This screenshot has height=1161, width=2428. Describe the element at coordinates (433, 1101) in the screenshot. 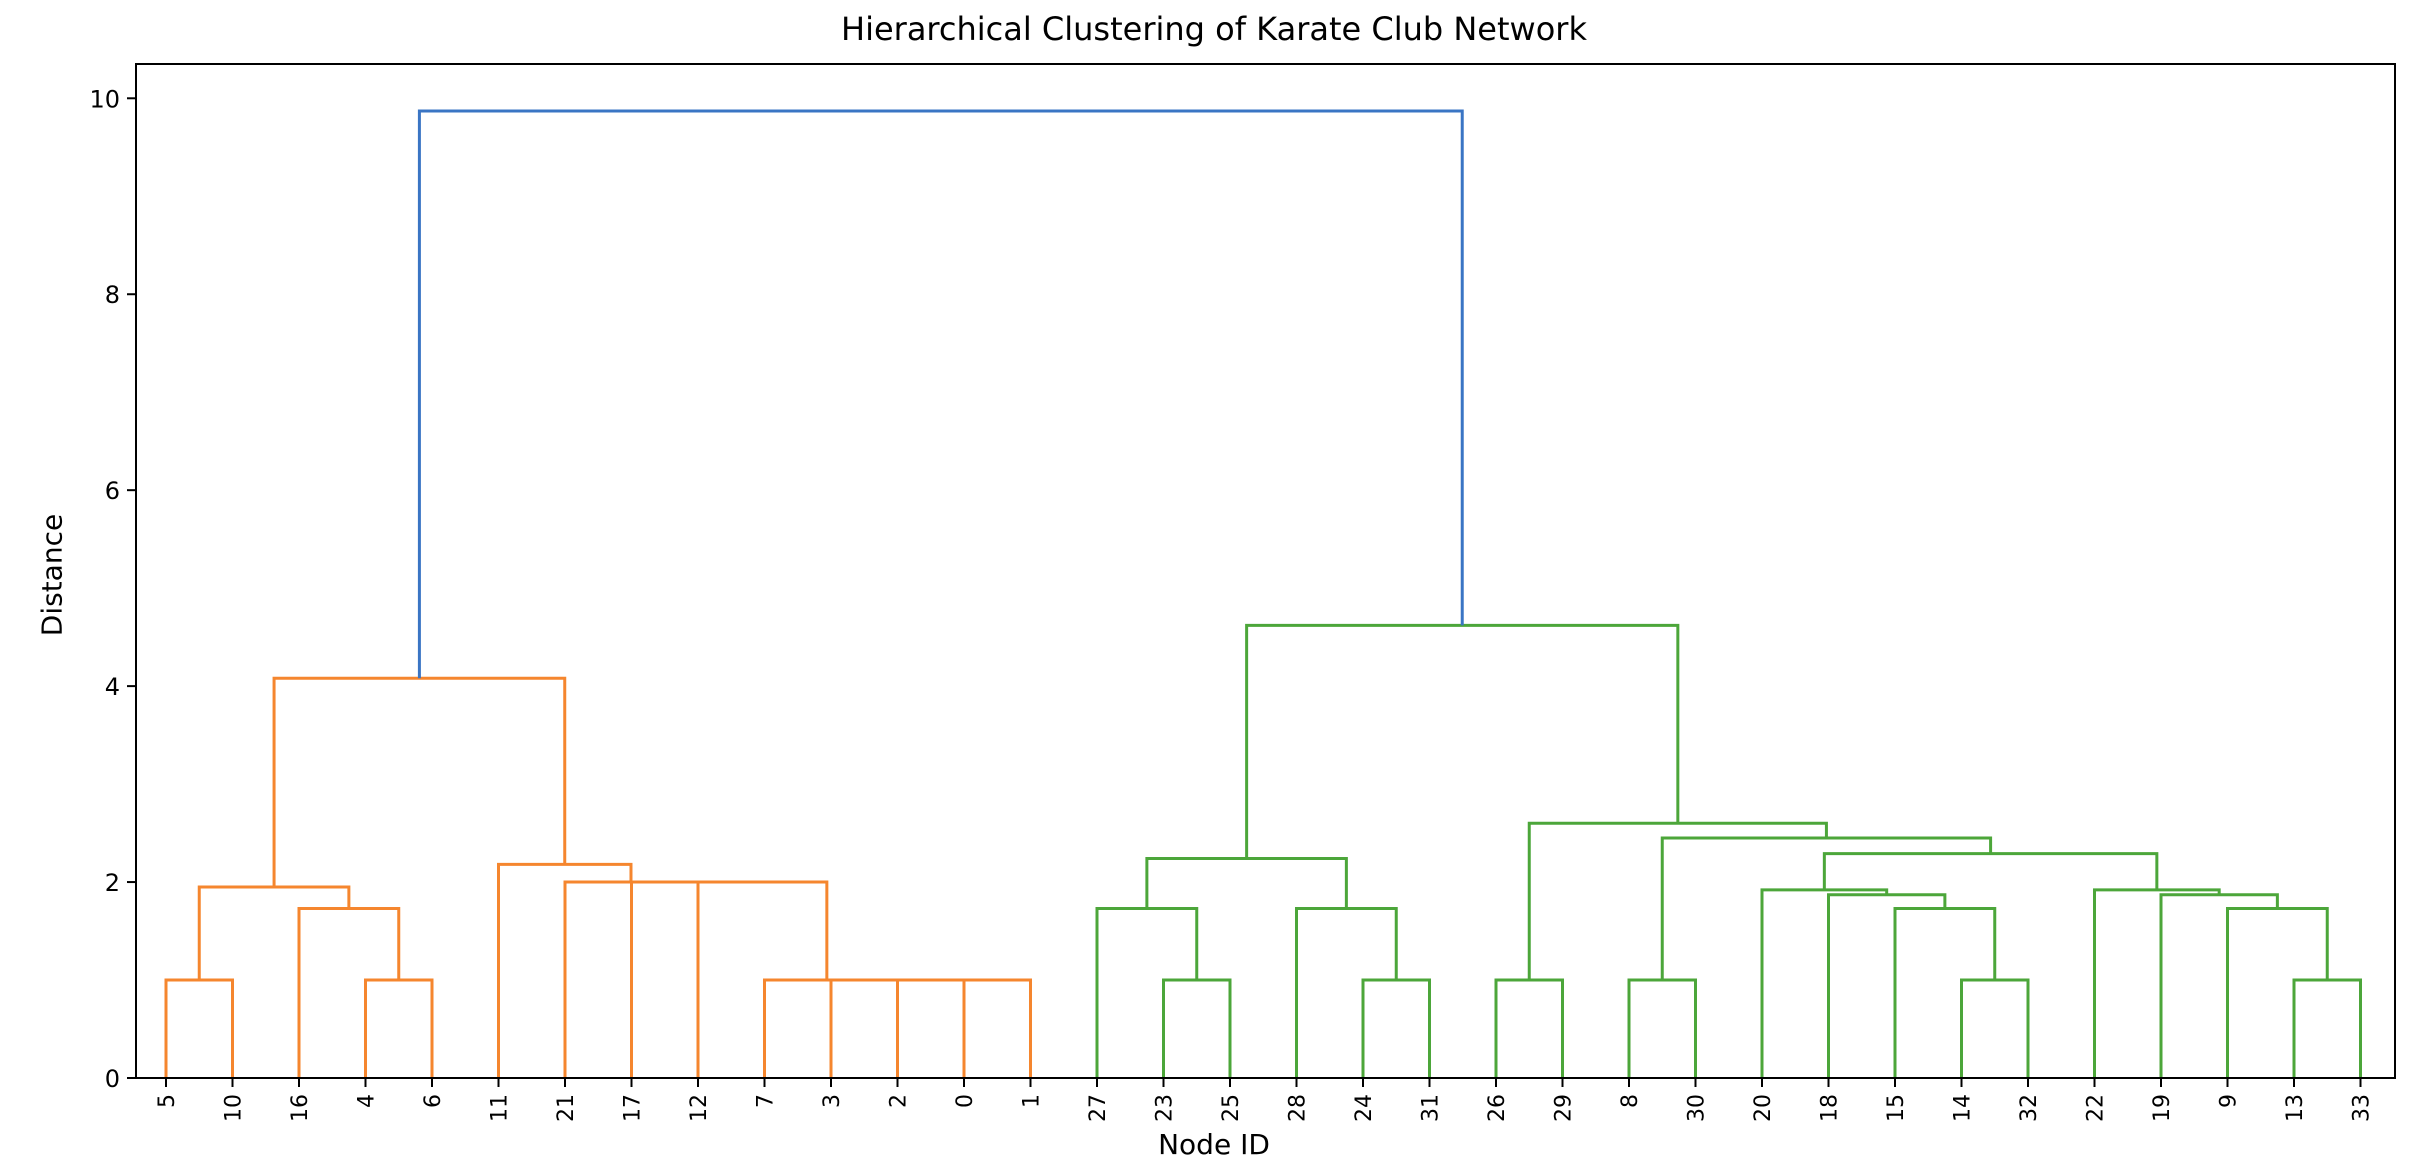

I see `x-tick-label: 6` at that location.